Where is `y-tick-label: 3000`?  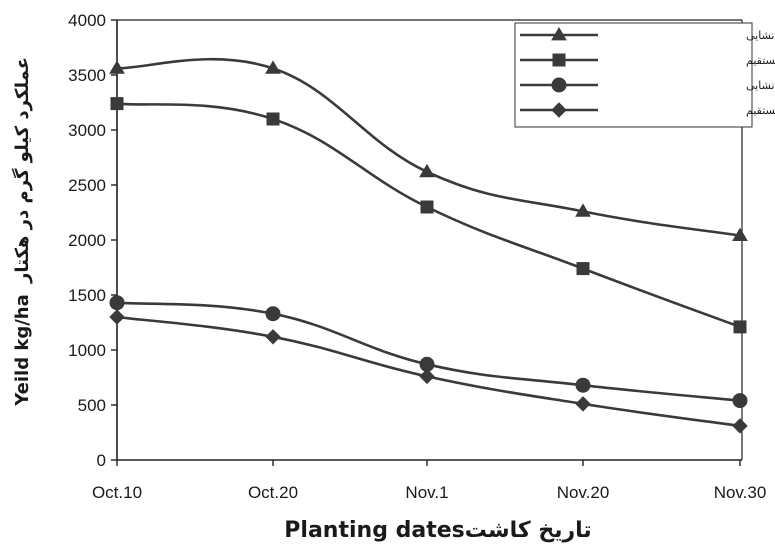
y-tick-label: 3000 is located at coordinates (87, 130).